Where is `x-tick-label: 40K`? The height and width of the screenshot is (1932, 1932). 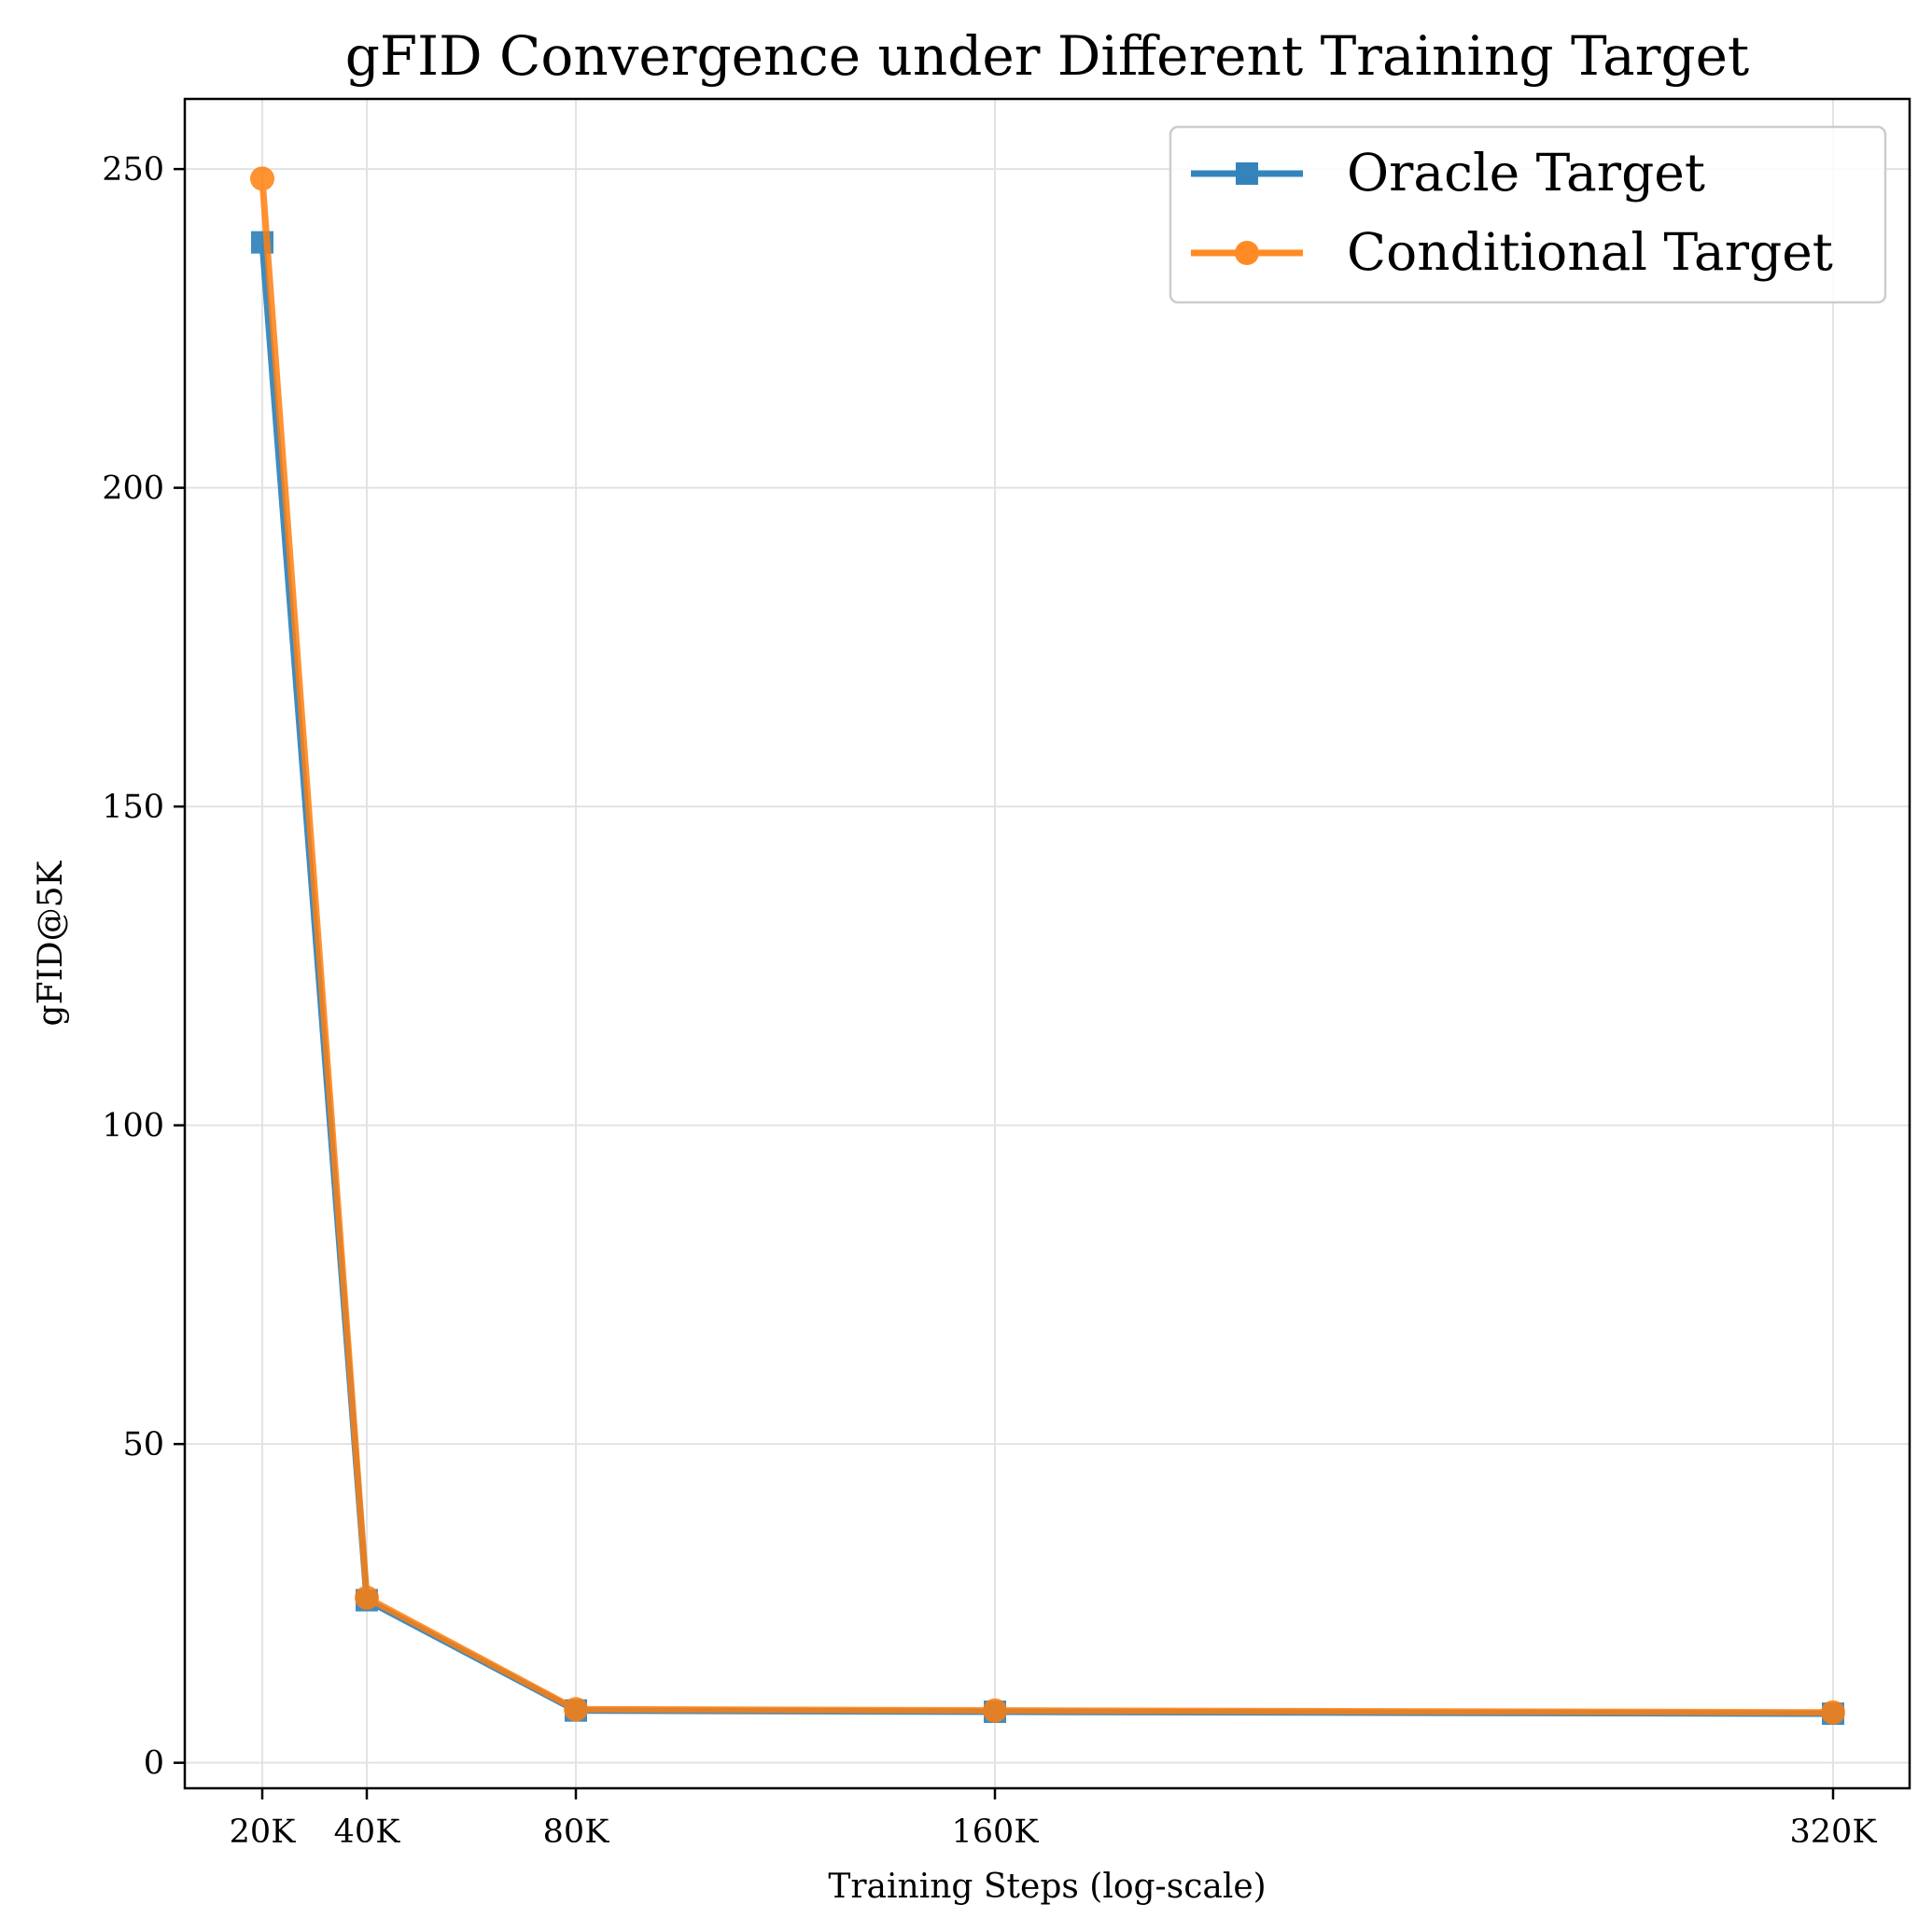
x-tick-label: 40K is located at coordinates (367, 1832).